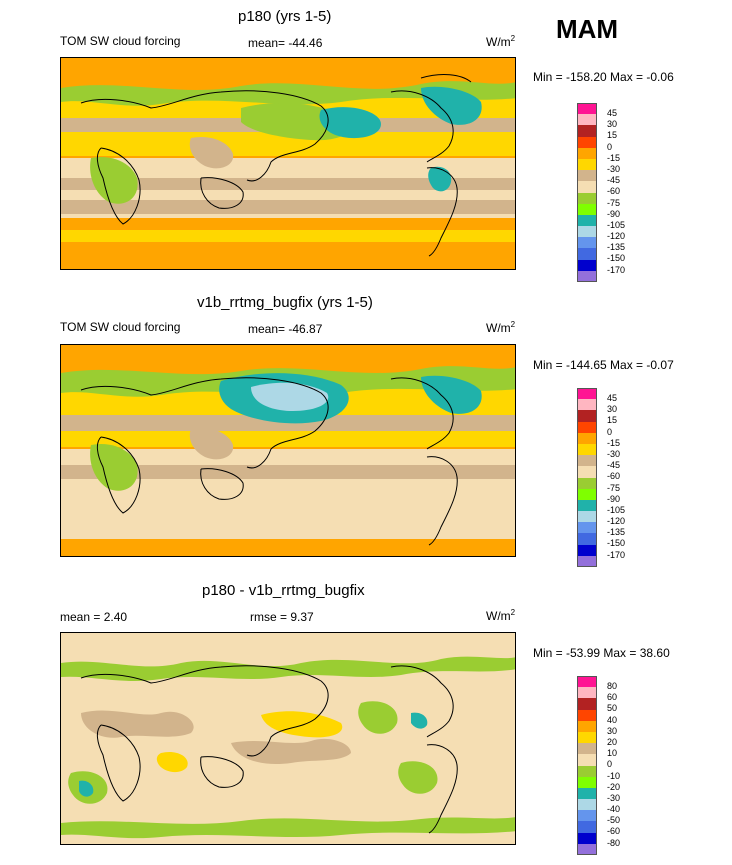 The height and width of the screenshot is (865, 732). I want to click on panel-3-colorbar-labels: 80 60 50 40 30 20 10 0 -10 -20 -30 -40 -50 -60 -80, so click(613, 765).